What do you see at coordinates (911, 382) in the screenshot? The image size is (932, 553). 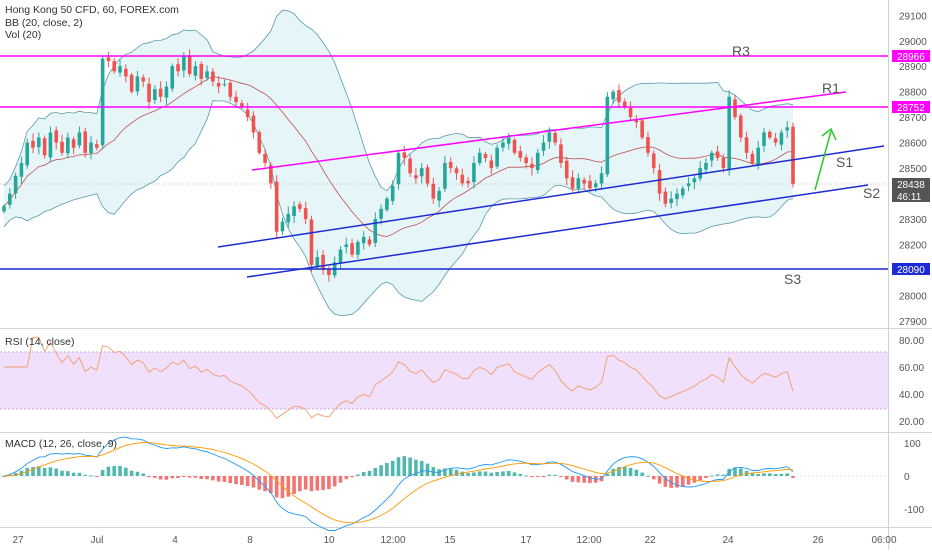 I see `rsi-axis: 80.00 60.00 40.00 20.00` at bounding box center [911, 382].